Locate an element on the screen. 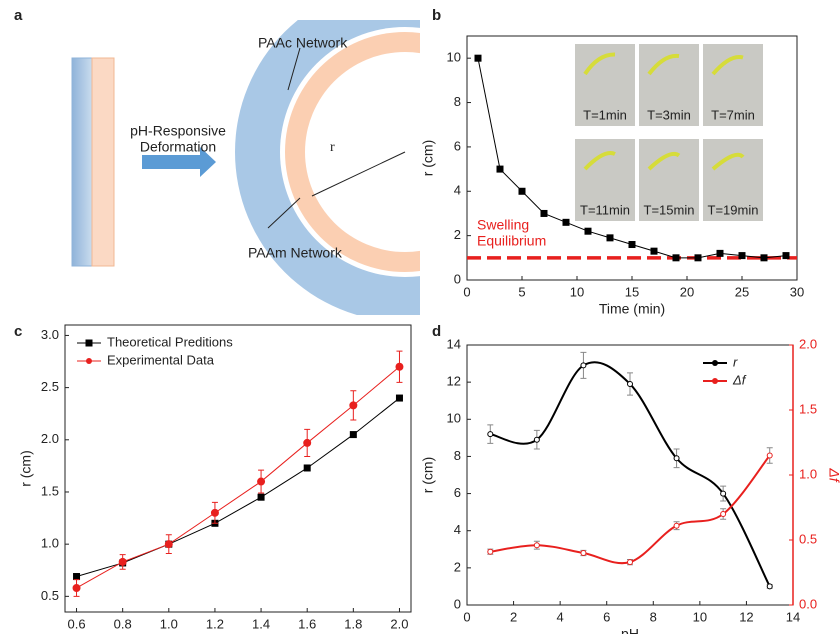 This screenshot has width=840, height=634. arrow-label: Deformation is located at coordinates (178, 147).